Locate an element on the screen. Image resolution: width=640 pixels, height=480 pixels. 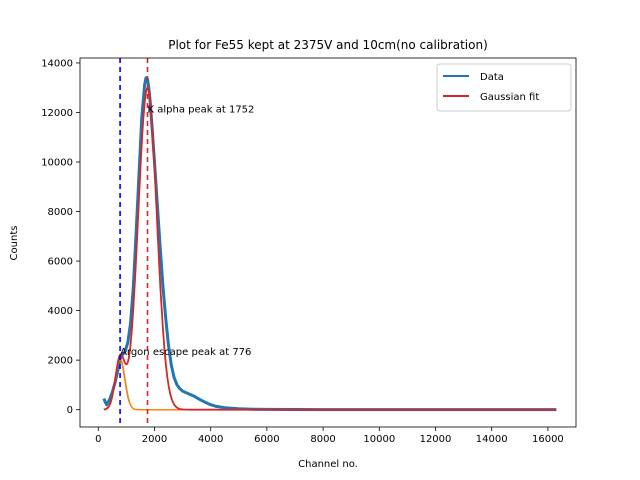
legend-box is located at coordinates (504, 87).